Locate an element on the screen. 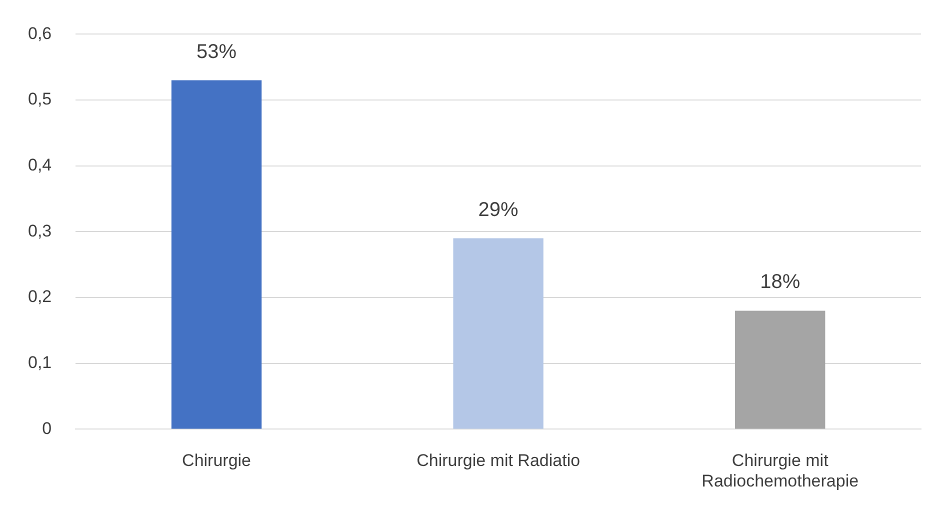 This screenshot has height=506, width=931. y-tick-label: 0,1 is located at coordinates (40, 362).